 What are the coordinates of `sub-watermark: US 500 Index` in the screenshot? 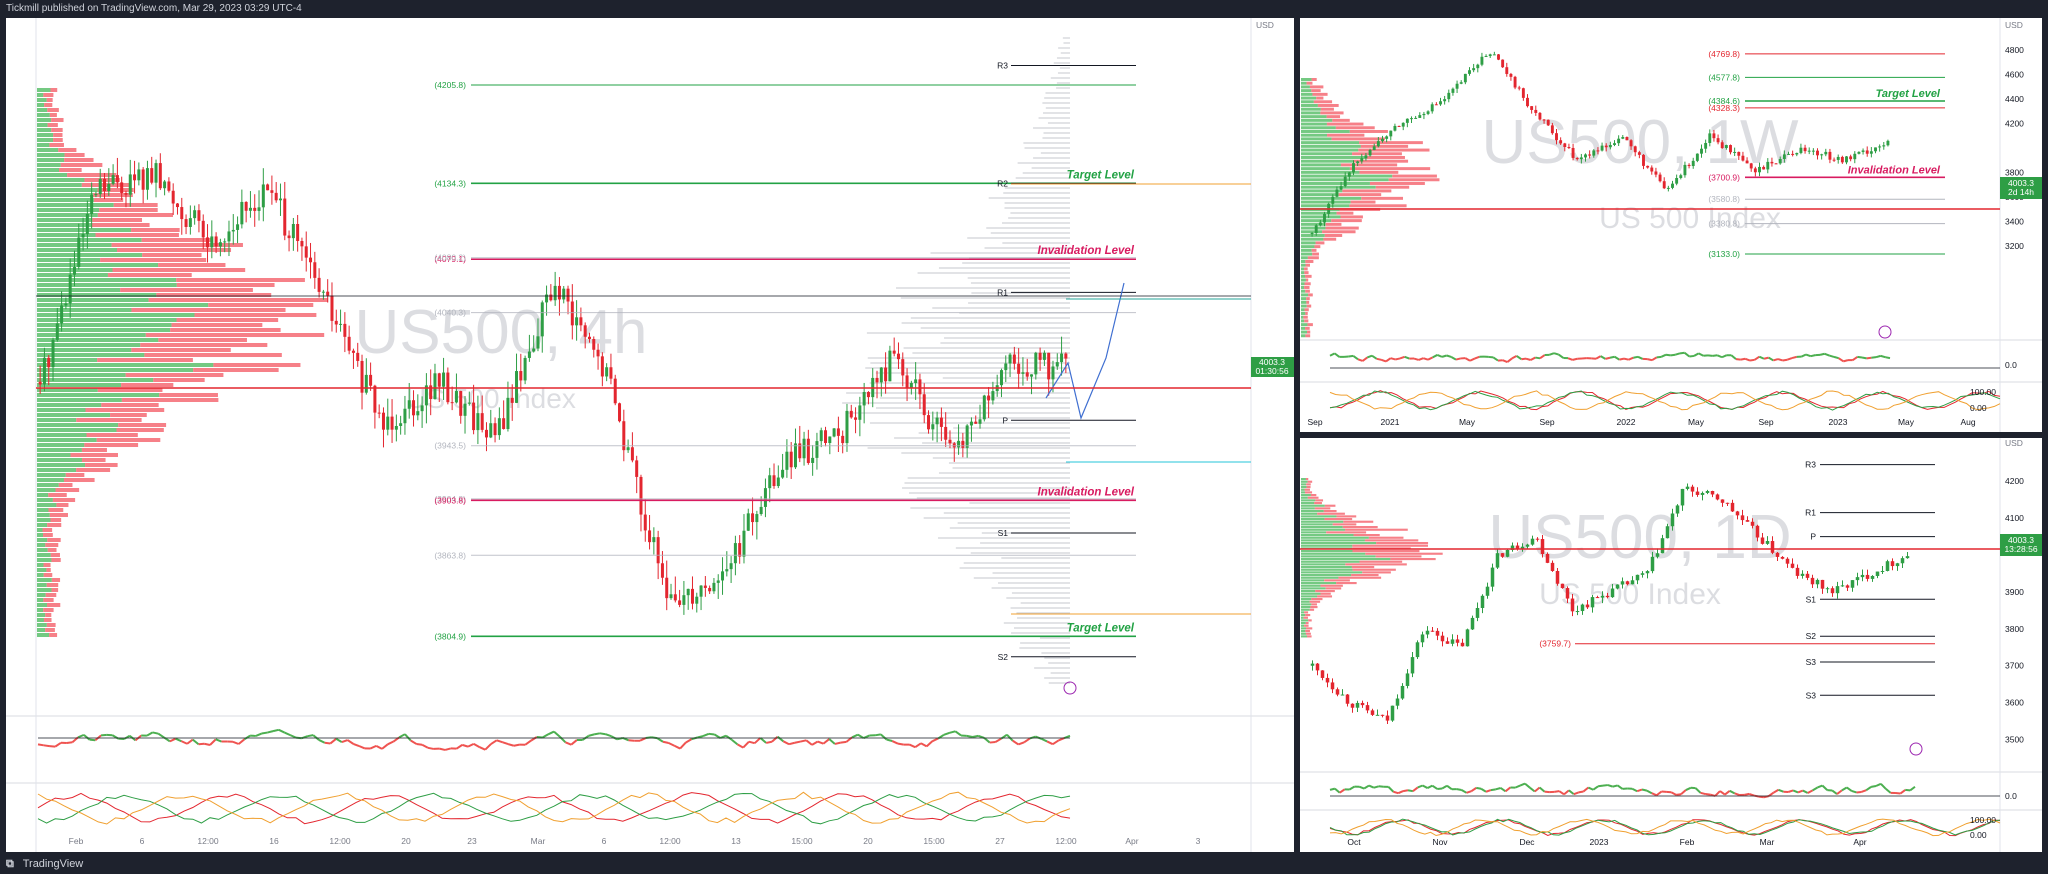 It's located at (1690, 218).